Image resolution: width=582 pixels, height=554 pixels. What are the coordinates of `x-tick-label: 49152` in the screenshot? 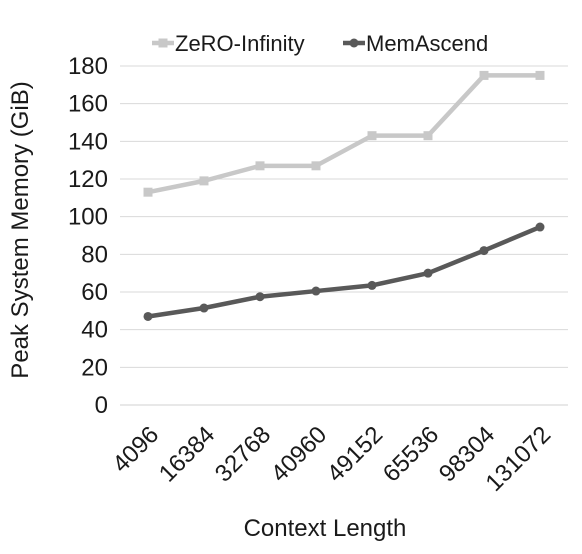 It's located at (355, 454).